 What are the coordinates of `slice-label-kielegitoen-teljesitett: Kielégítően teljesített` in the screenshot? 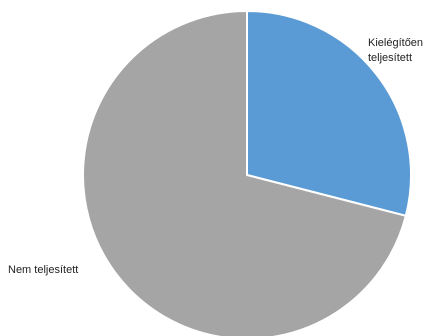 It's located at (396, 50).